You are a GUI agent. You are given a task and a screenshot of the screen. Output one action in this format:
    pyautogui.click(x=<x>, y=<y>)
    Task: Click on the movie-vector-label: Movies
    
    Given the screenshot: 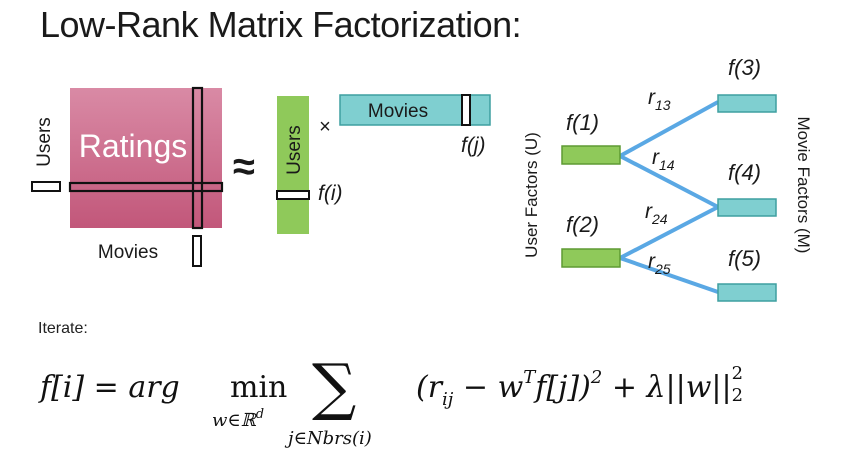 What is the action you would take?
    pyautogui.click(x=398, y=111)
    